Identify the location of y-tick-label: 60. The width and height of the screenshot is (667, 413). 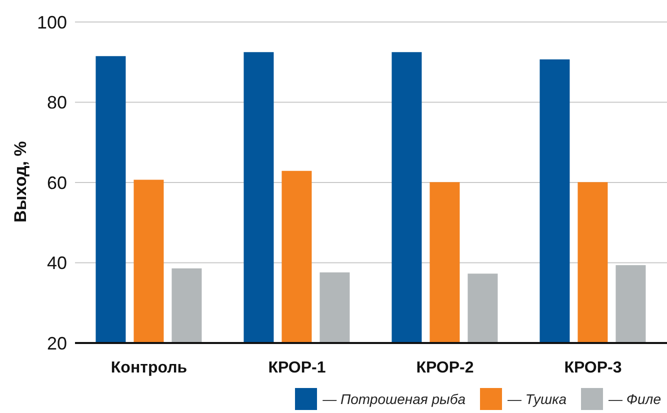
(56, 182).